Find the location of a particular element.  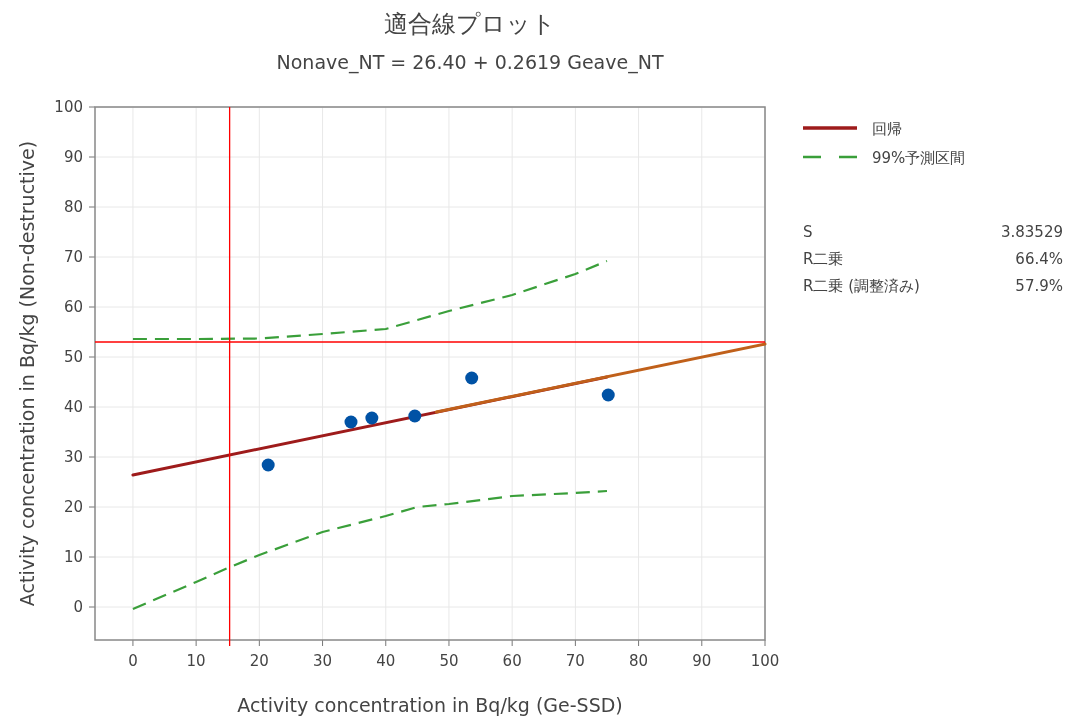

legend-label: 回帰 is located at coordinates (887, 129).